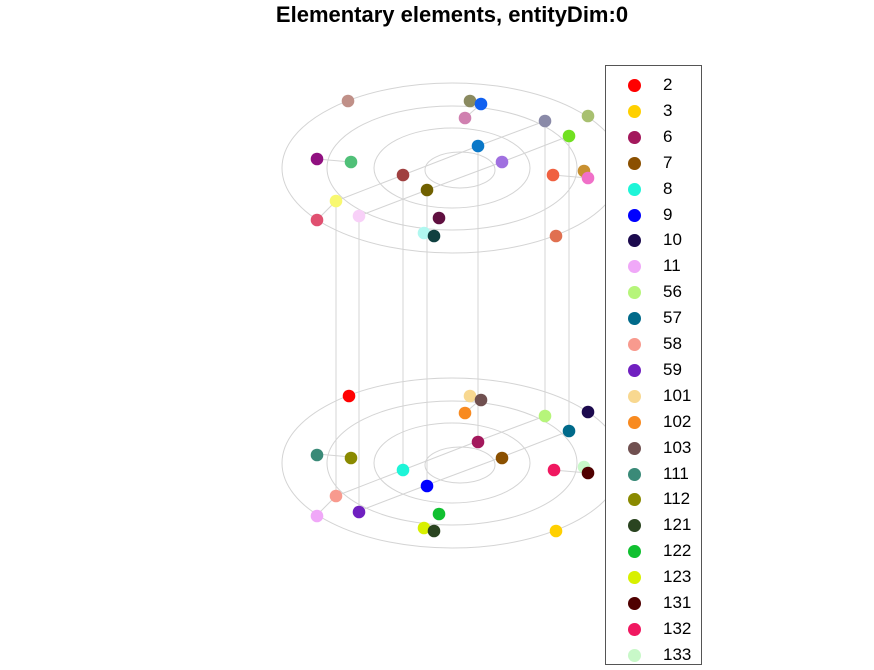  Describe the element at coordinates (668, 162) in the screenshot. I see `legend-label: 7` at that location.